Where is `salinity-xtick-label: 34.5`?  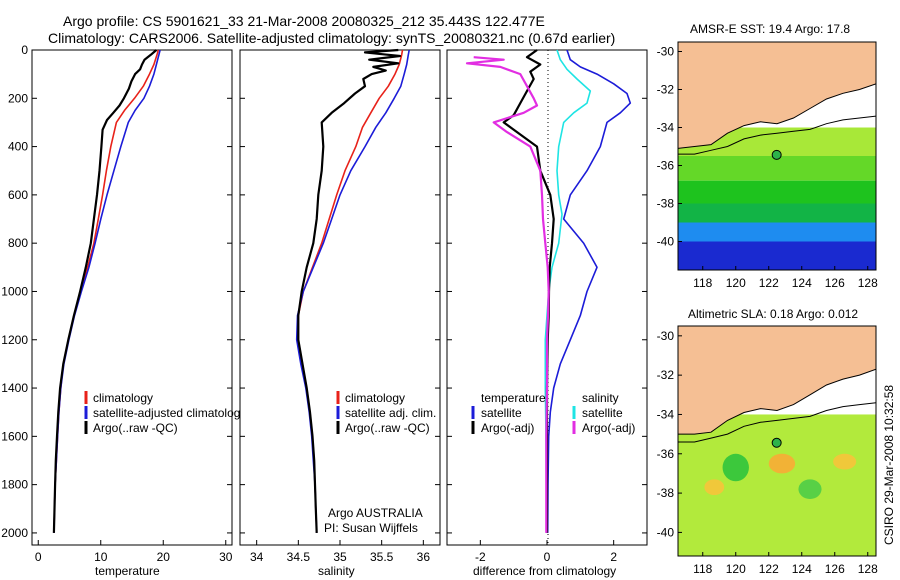
salinity-xtick-label: 34.5 is located at coordinates (299, 557).